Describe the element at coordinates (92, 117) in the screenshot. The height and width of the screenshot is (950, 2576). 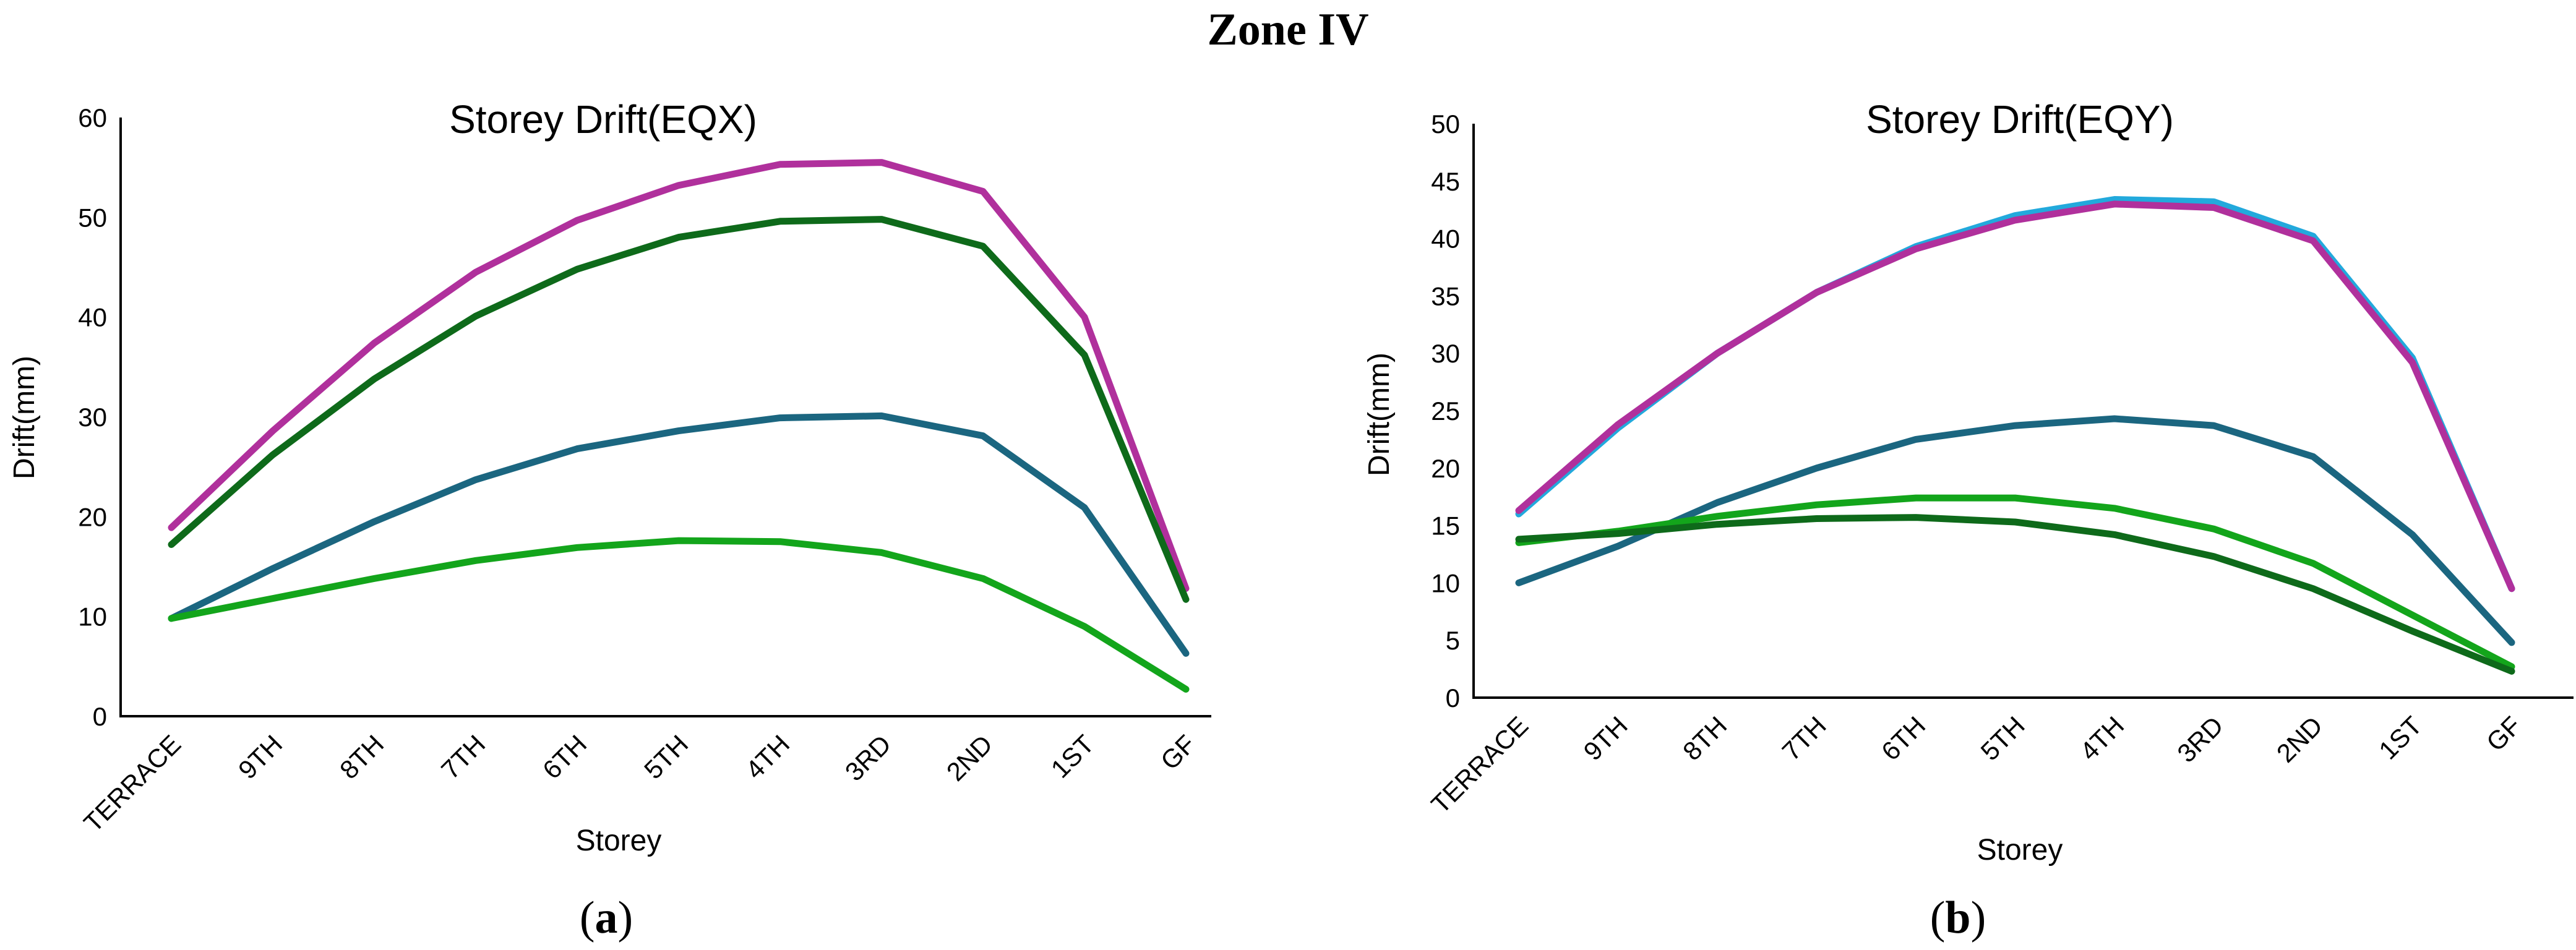
I see `y-tick-label: 60` at that location.